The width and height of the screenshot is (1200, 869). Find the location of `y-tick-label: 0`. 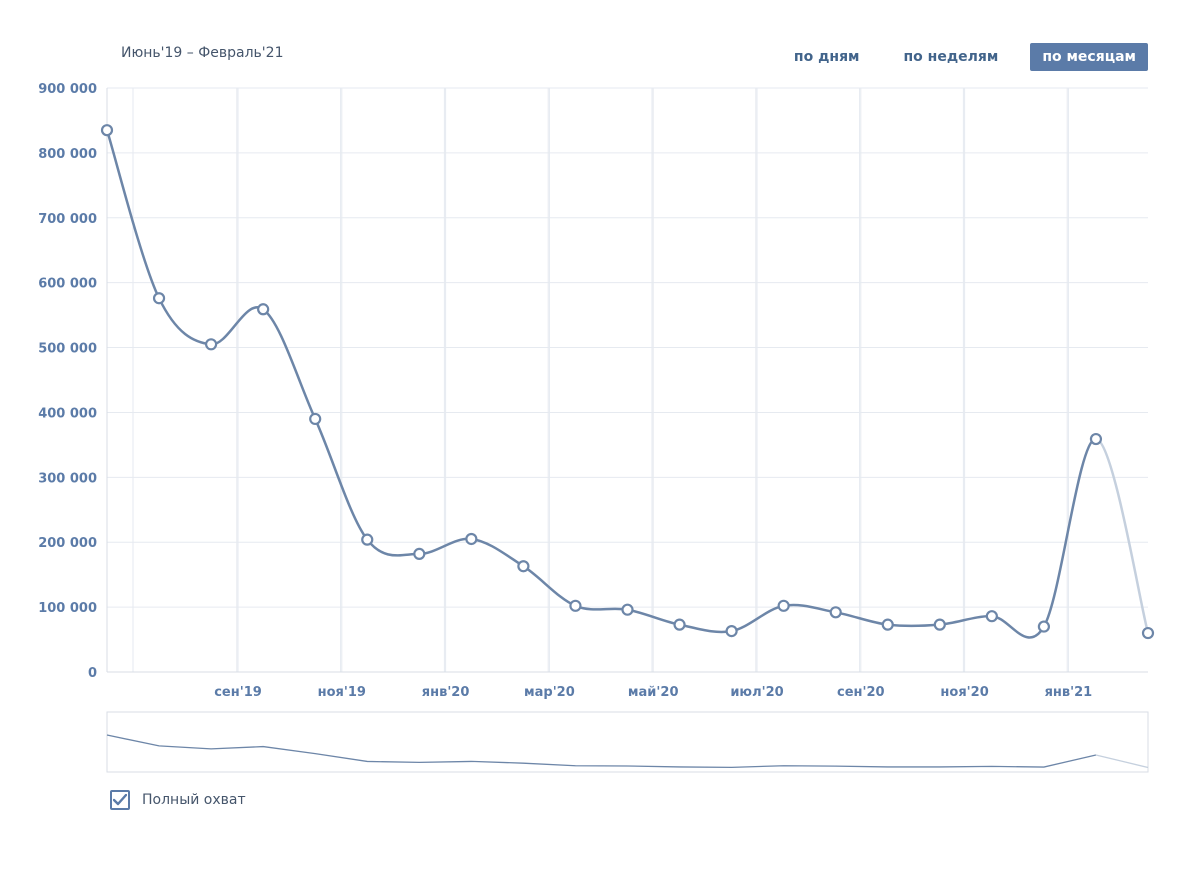

y-tick-label: 0 is located at coordinates (92, 673).